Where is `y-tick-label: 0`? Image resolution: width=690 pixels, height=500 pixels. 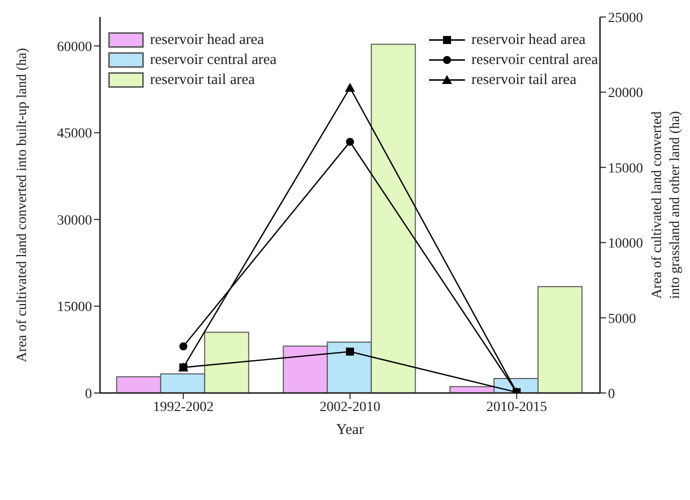
y-tick-label: 0 is located at coordinates (88, 394).